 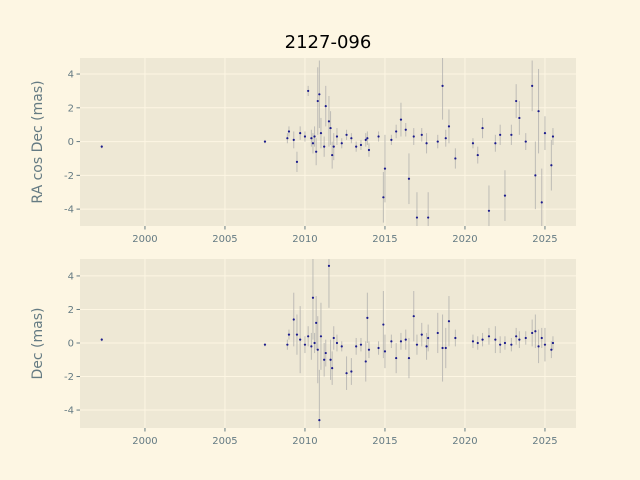 What do you see at coordinates (304, 239) in the screenshot?
I see `x-tick-label: 2010` at bounding box center [304, 239].